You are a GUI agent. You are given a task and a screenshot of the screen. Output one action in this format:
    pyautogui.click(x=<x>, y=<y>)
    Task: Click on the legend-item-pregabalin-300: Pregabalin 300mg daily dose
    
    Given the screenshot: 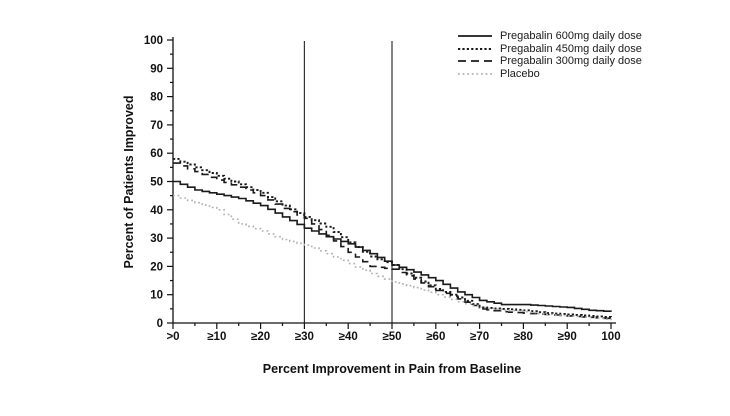 What is the action you would take?
    pyautogui.click(x=549, y=61)
    